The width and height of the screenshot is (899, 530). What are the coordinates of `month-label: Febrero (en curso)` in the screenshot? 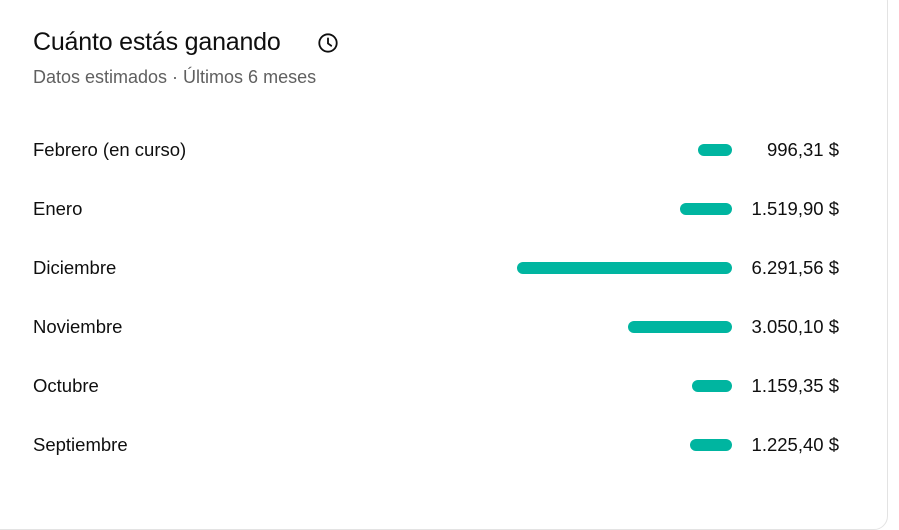 It's located at (110, 149).